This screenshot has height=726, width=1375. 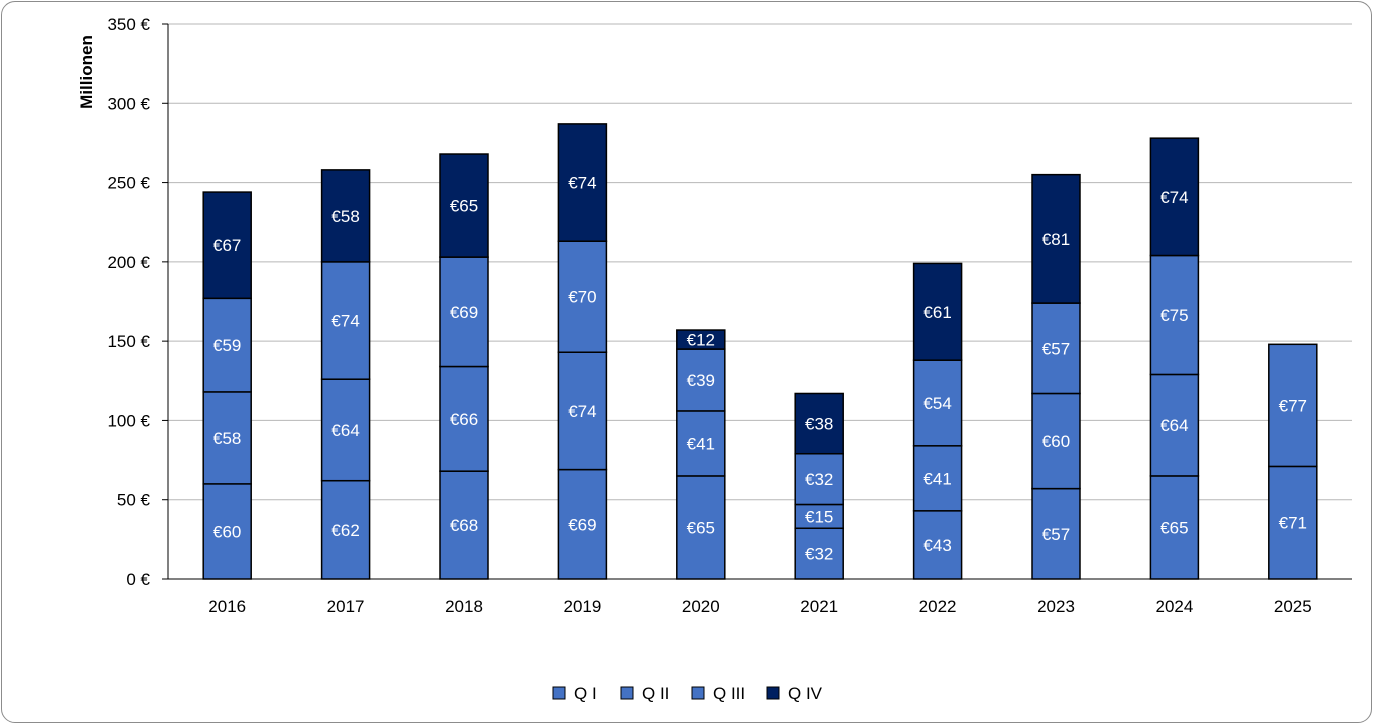 I want to click on data-label: €61, so click(x=937, y=312).